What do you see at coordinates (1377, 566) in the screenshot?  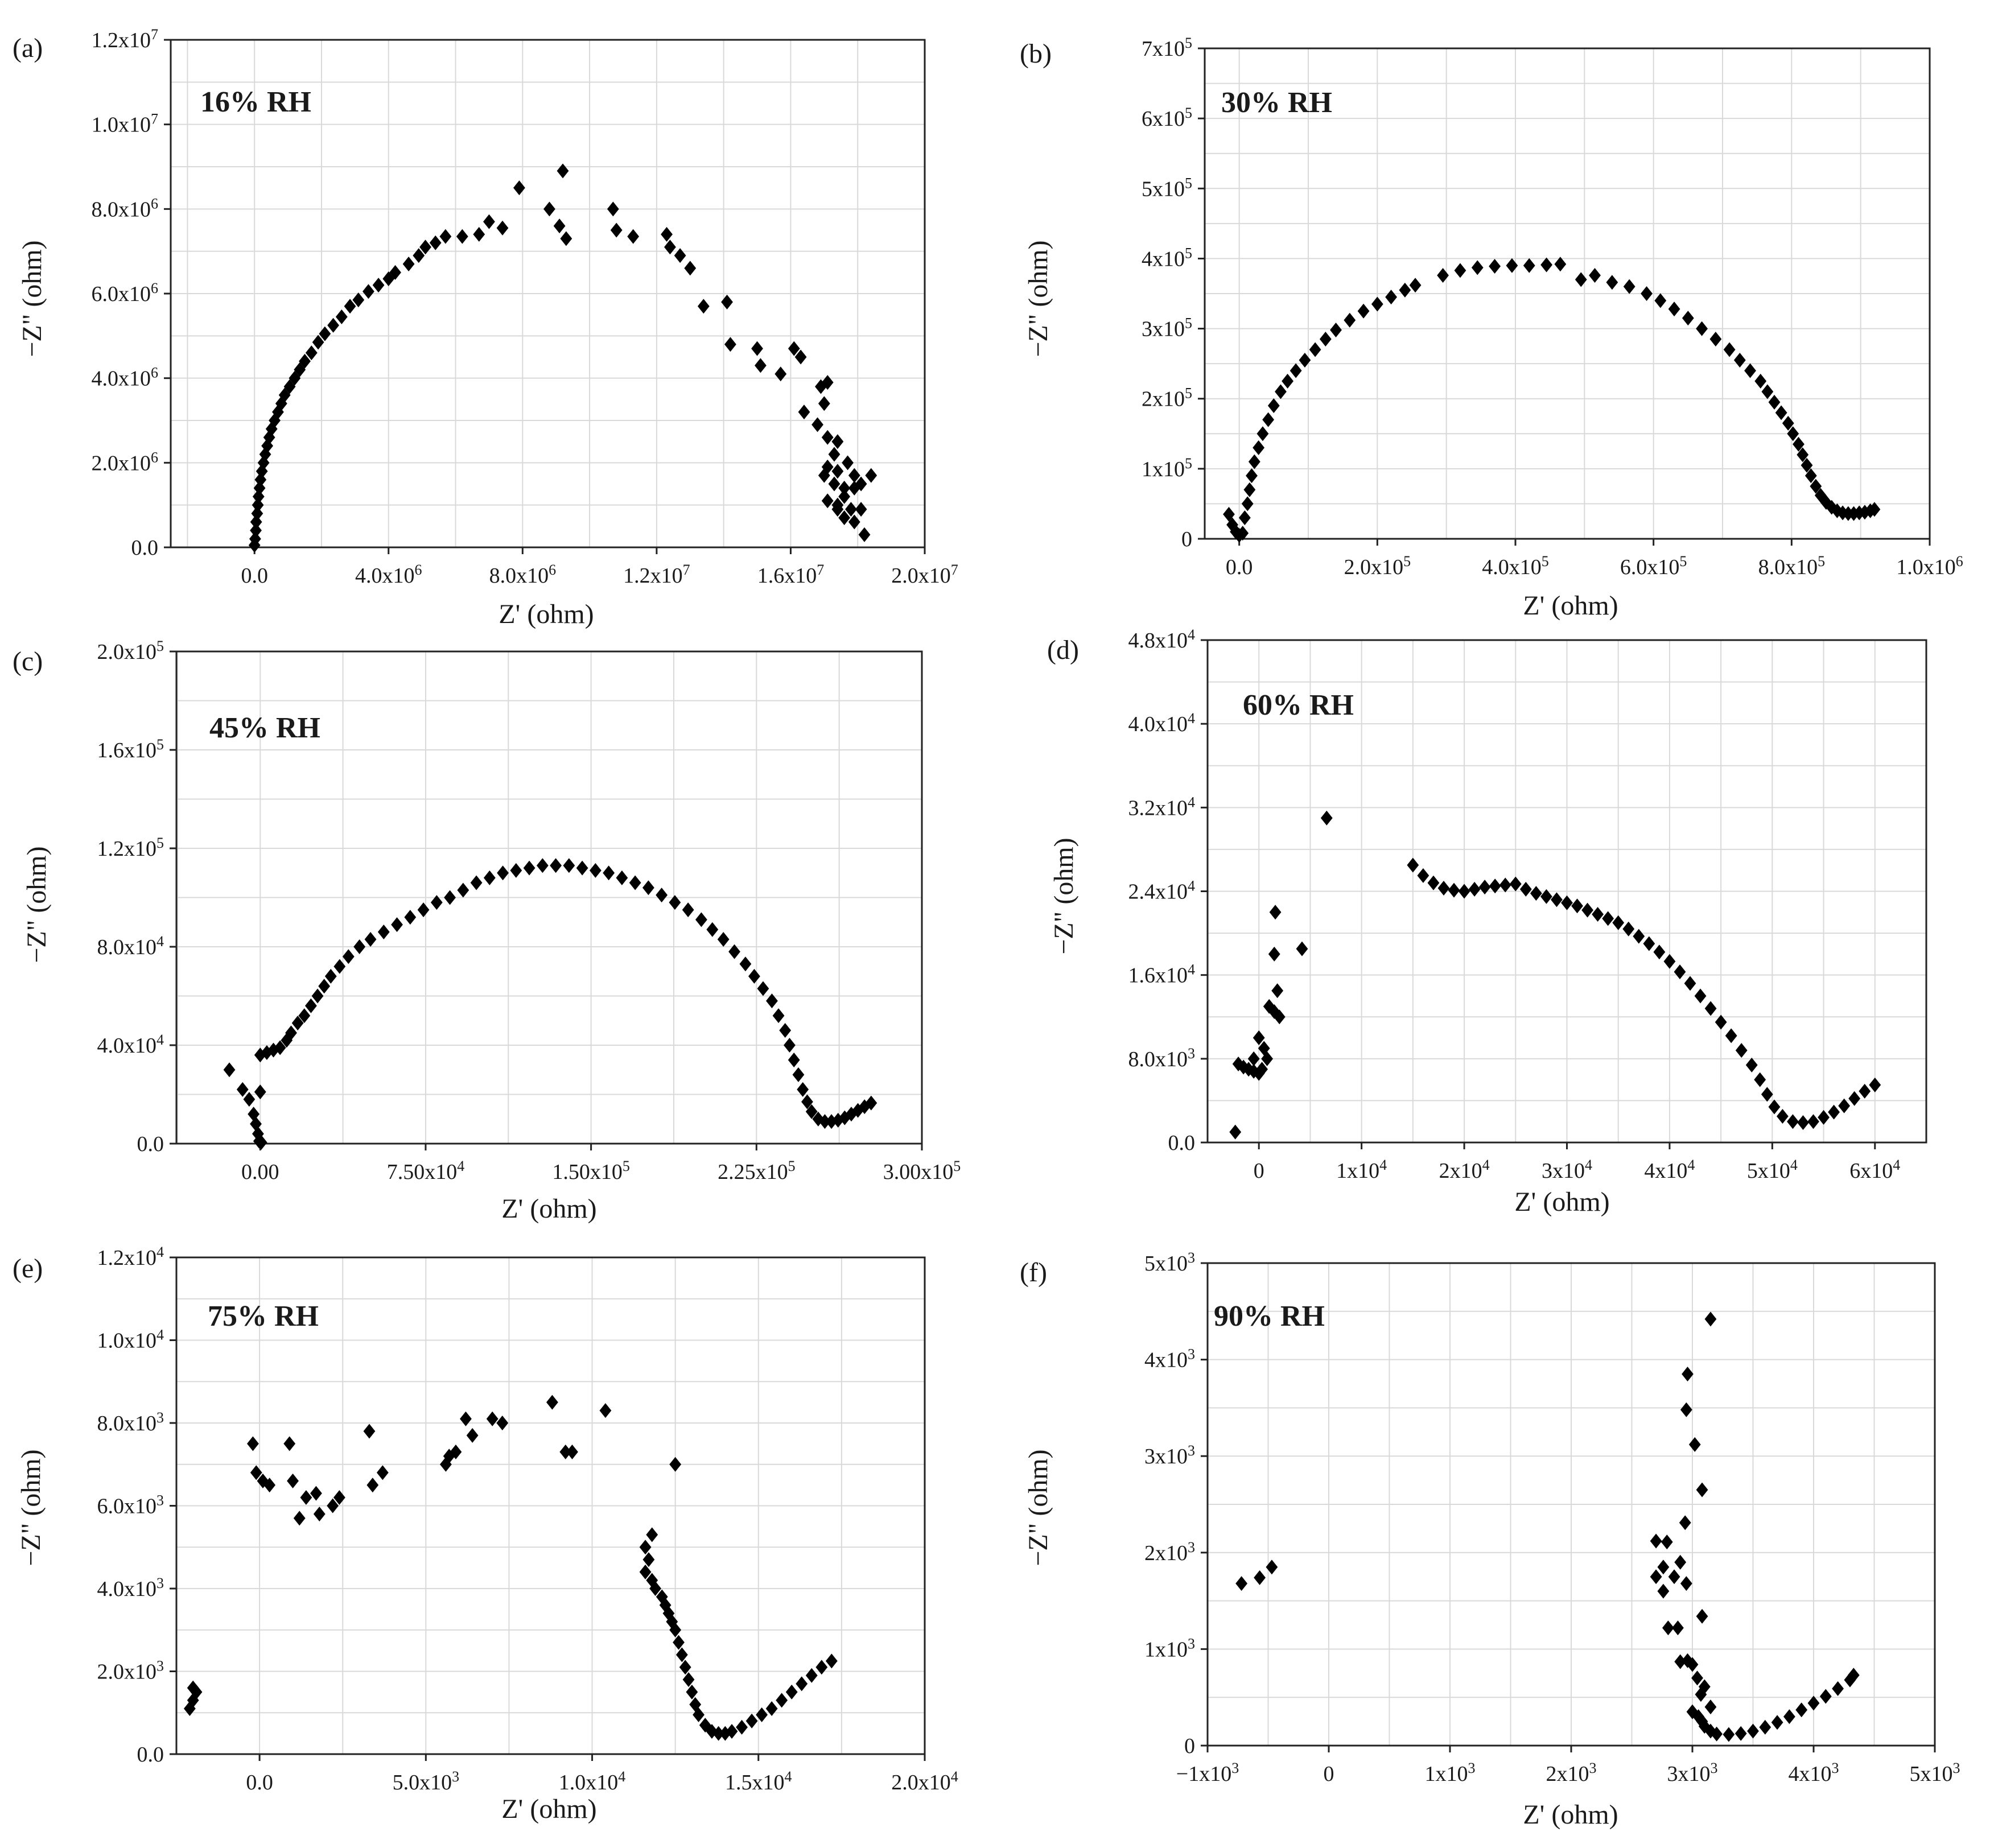 I see `x-tick-label: 2.0x10⁵` at bounding box center [1377, 566].